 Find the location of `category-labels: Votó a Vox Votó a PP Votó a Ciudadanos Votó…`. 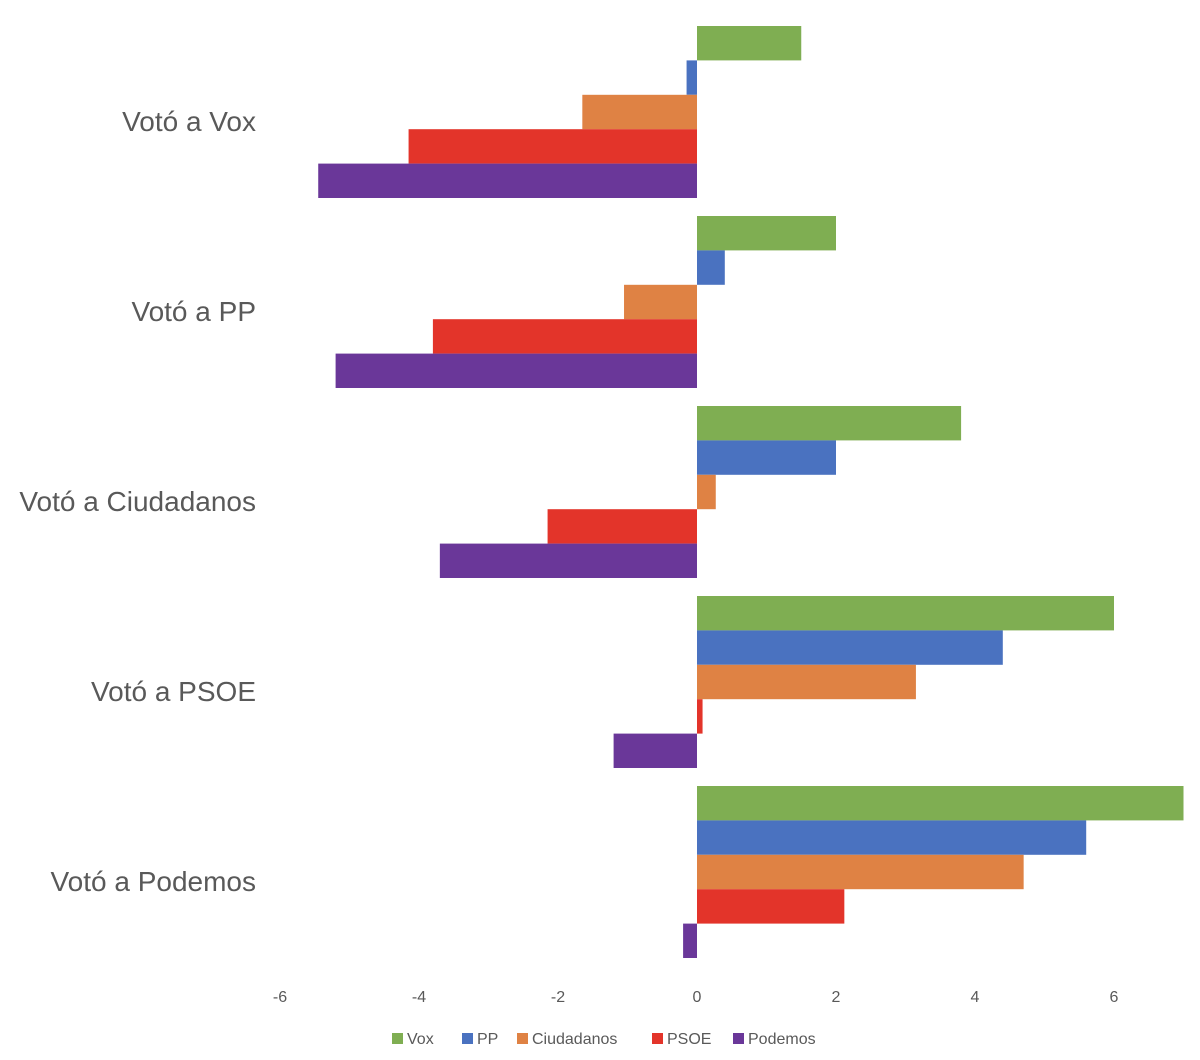

category-labels: Votó a Vox Votó a PP Votó a Ciudadanos Votó… is located at coordinates (137, 501).